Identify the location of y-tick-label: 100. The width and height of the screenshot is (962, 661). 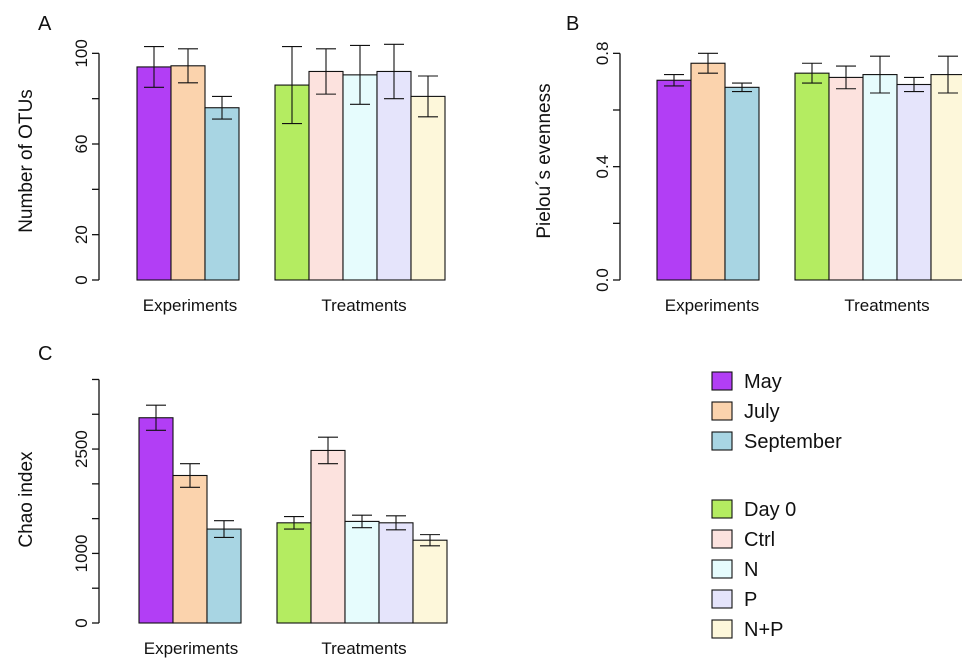
(81, 53).